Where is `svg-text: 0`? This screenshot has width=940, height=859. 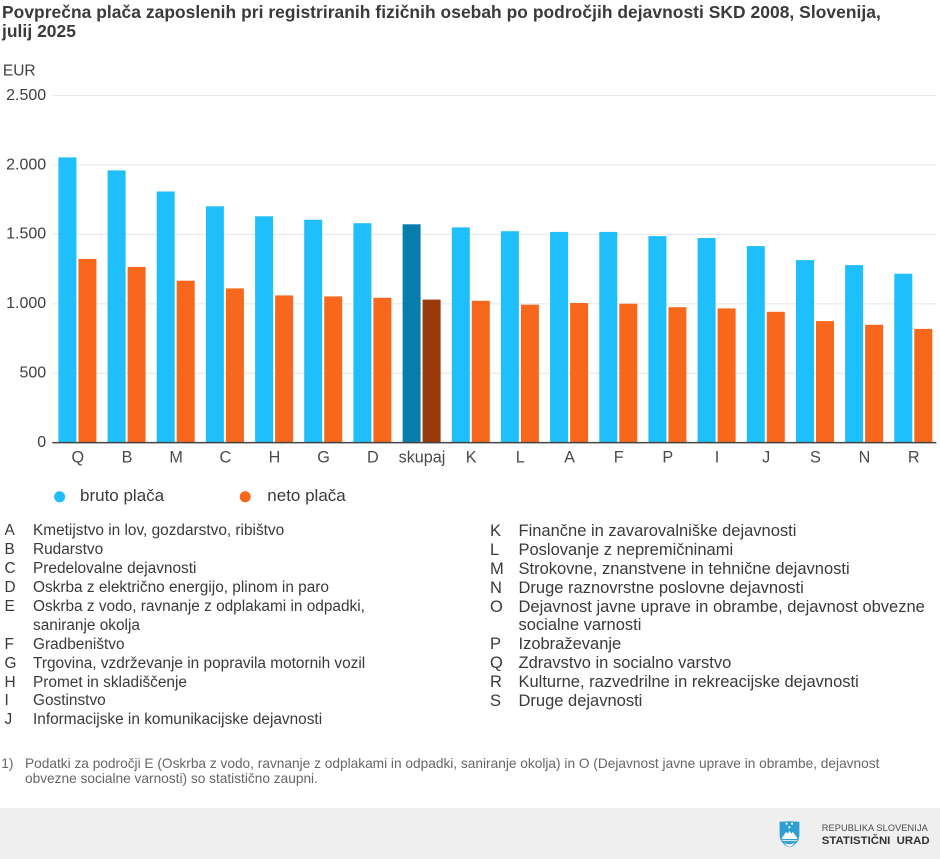 svg-text: 0 is located at coordinates (41, 442).